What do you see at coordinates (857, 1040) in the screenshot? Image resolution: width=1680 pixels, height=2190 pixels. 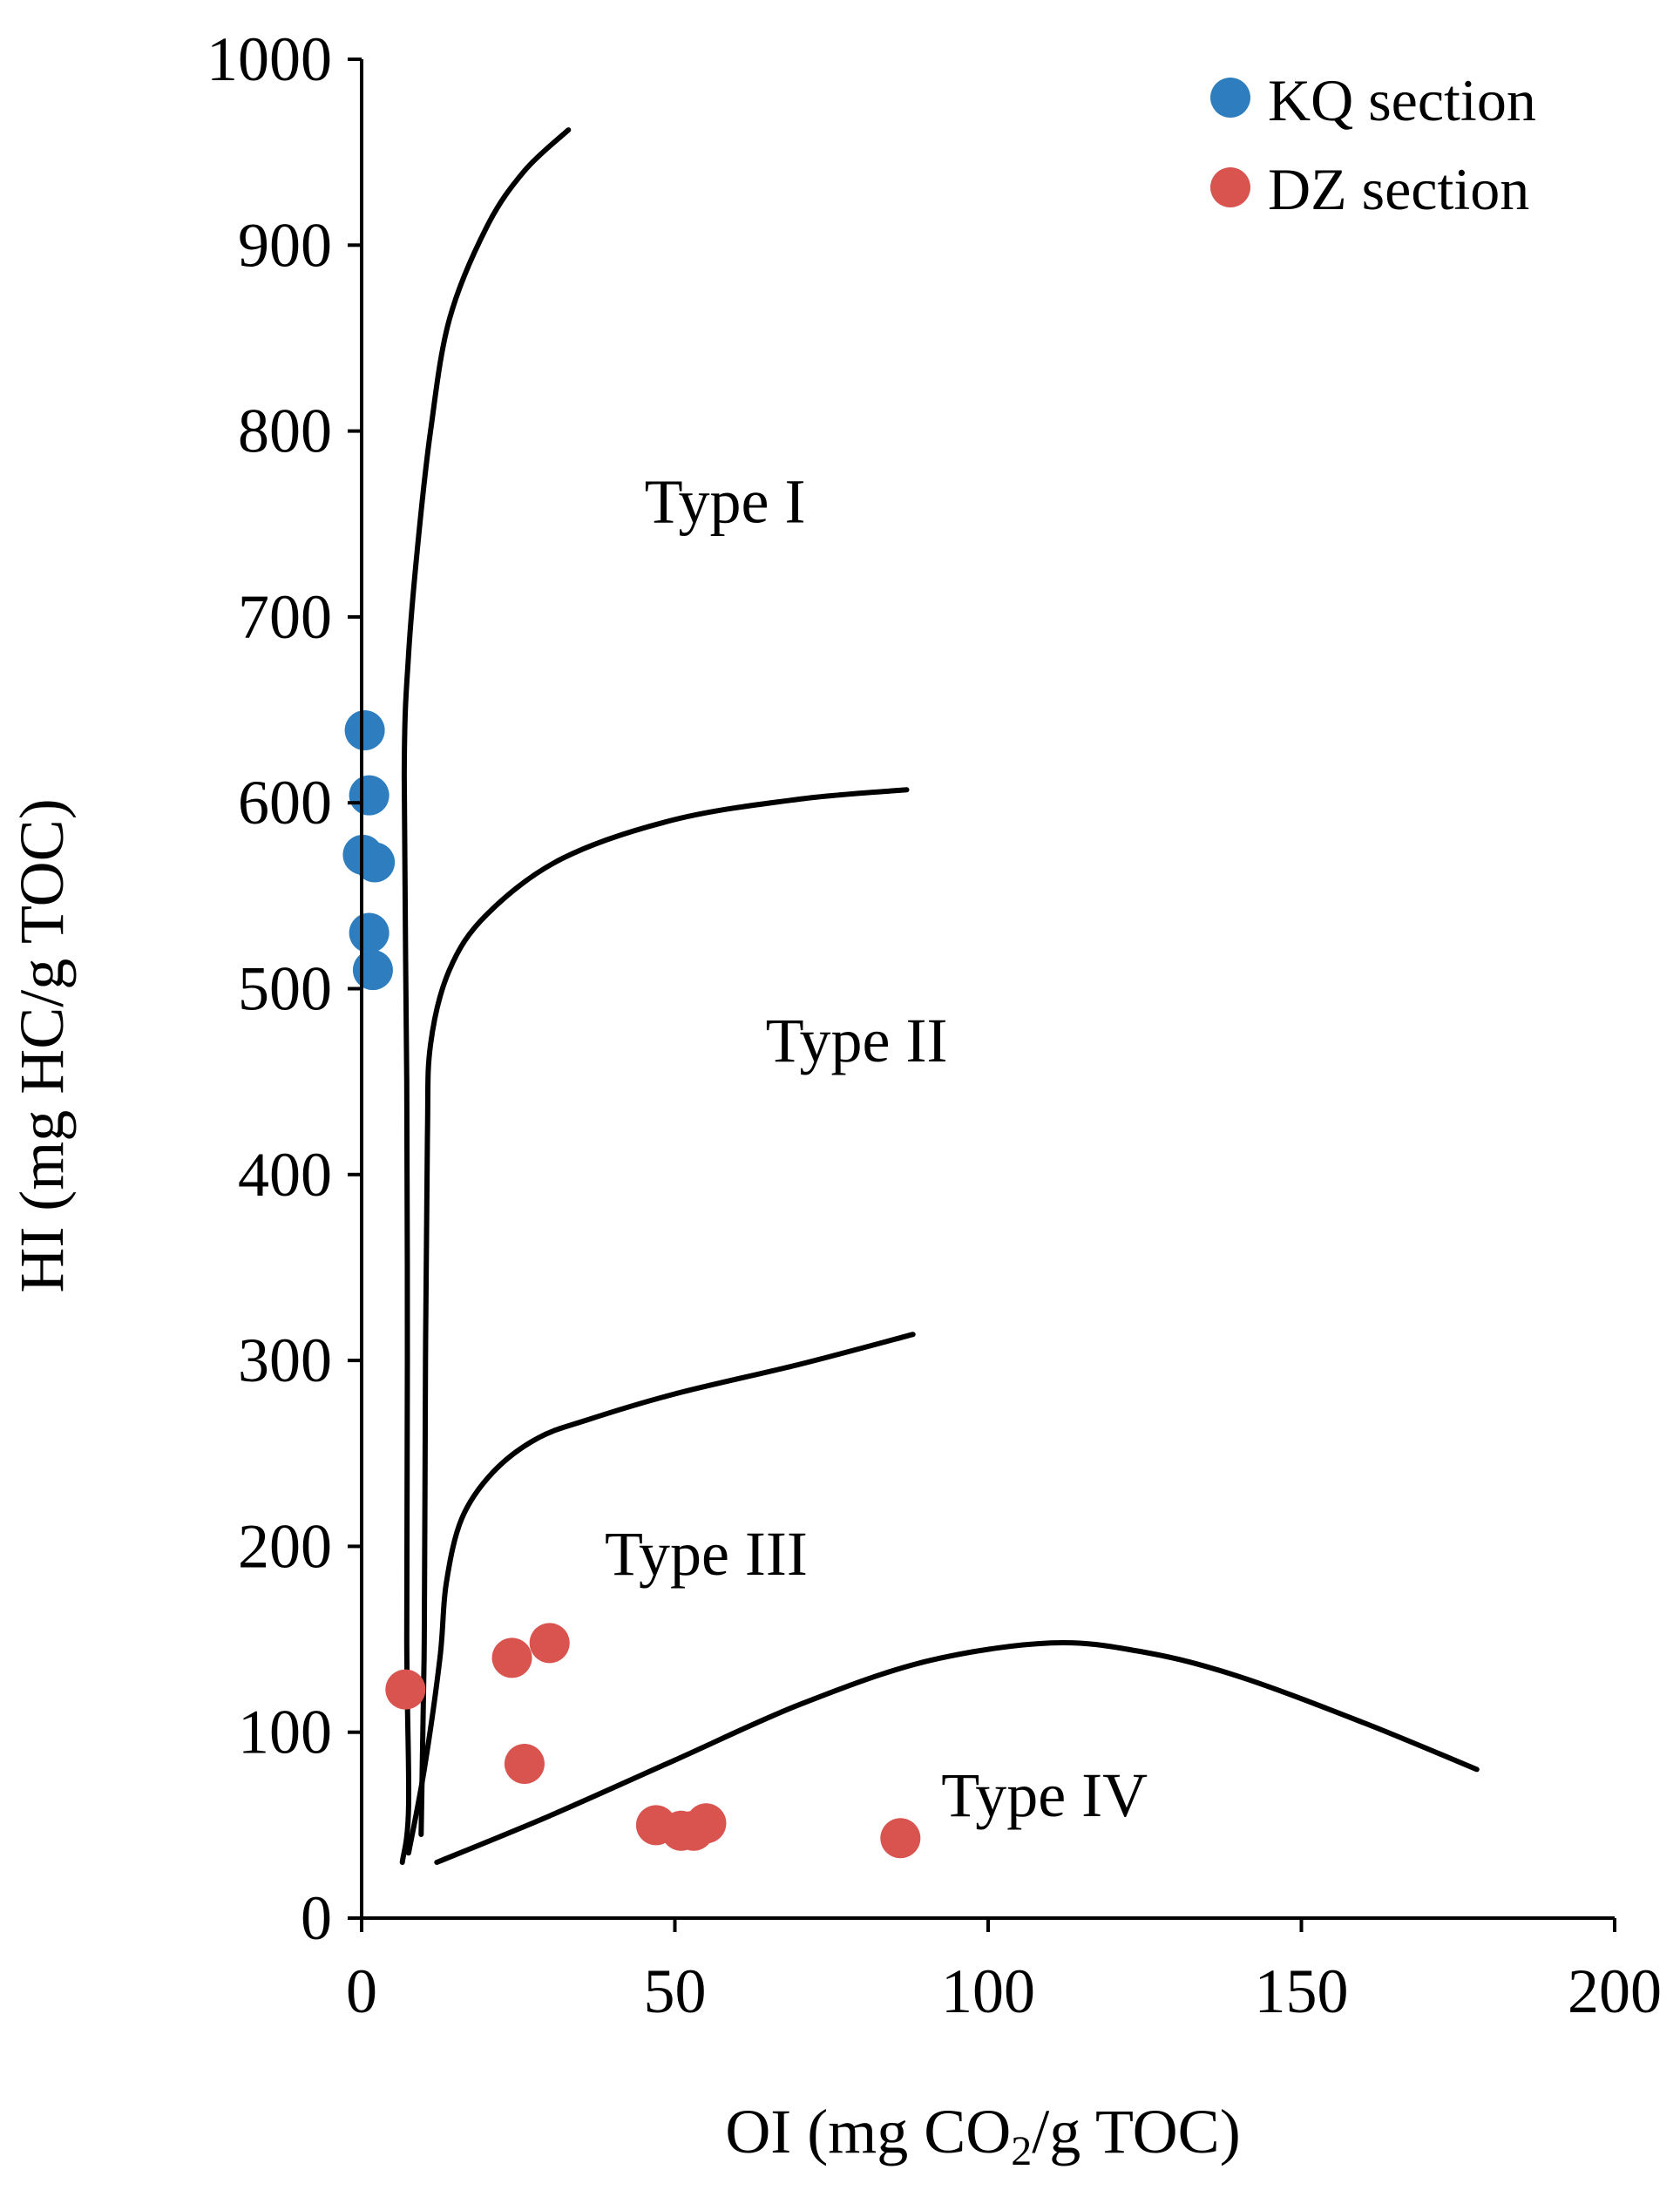 I see `region-label: Type II` at bounding box center [857, 1040].